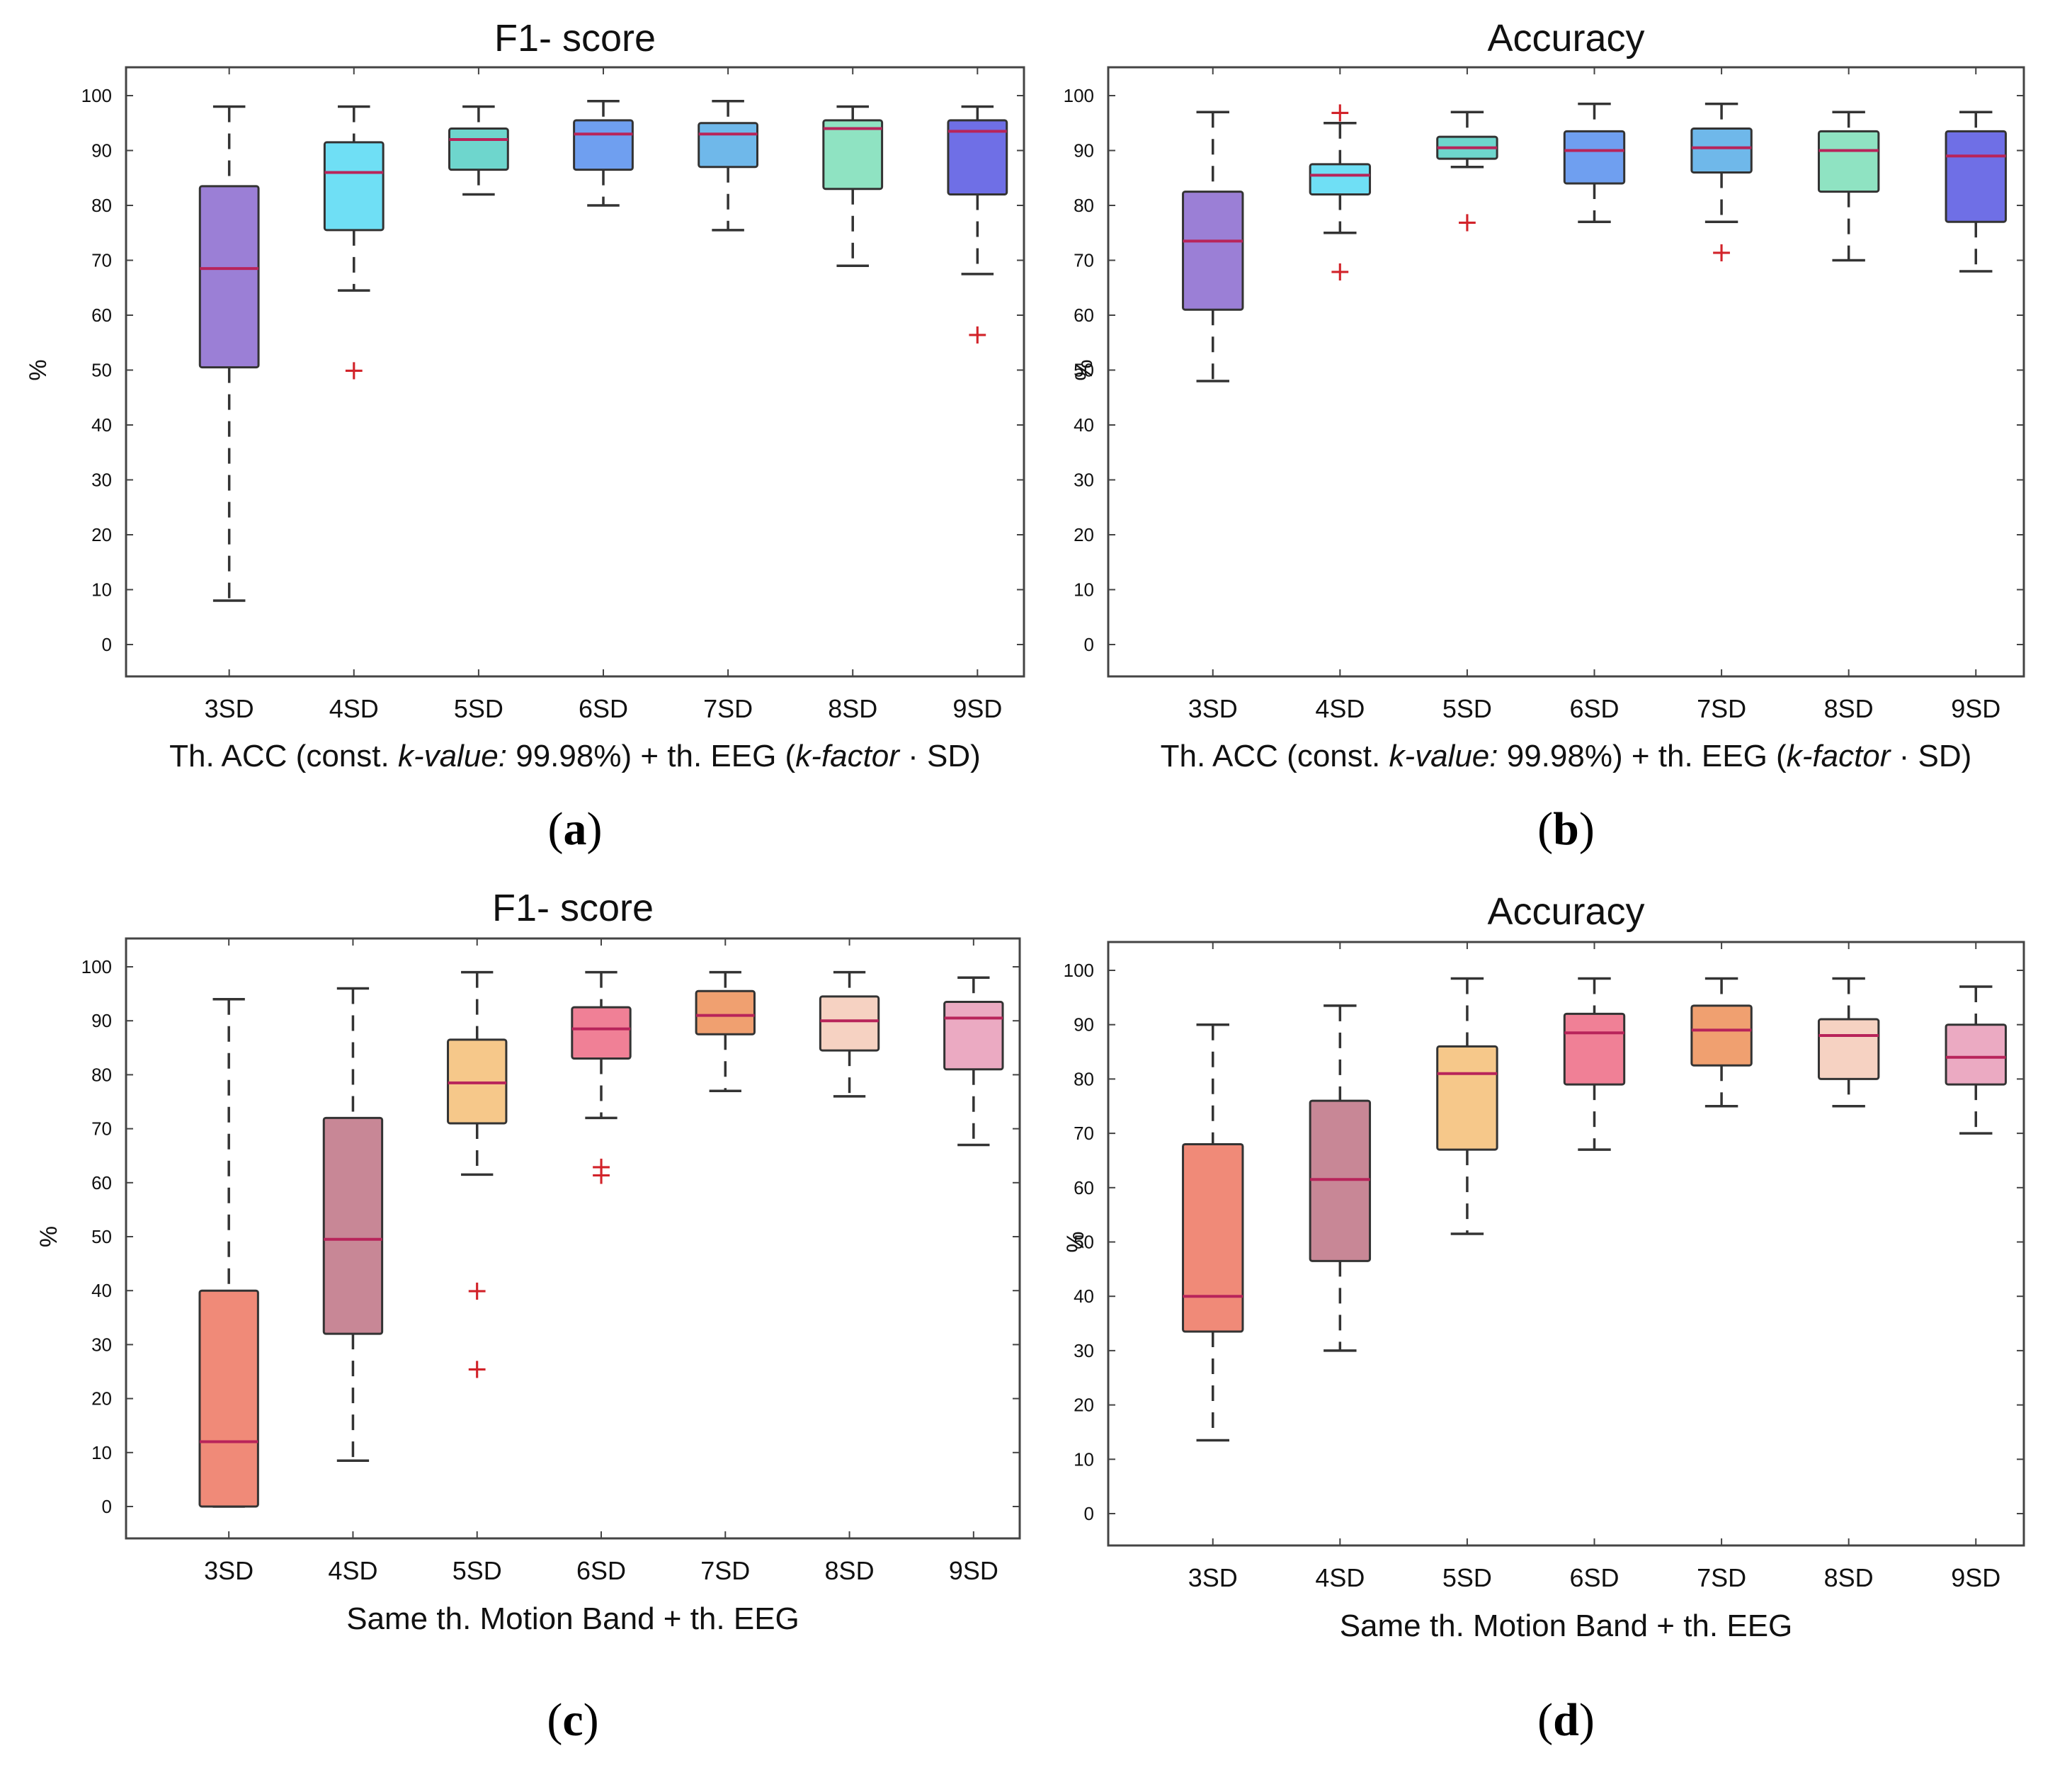  What do you see at coordinates (572, 1720) in the screenshot?
I see `panel-label: (c)` at bounding box center [572, 1720].